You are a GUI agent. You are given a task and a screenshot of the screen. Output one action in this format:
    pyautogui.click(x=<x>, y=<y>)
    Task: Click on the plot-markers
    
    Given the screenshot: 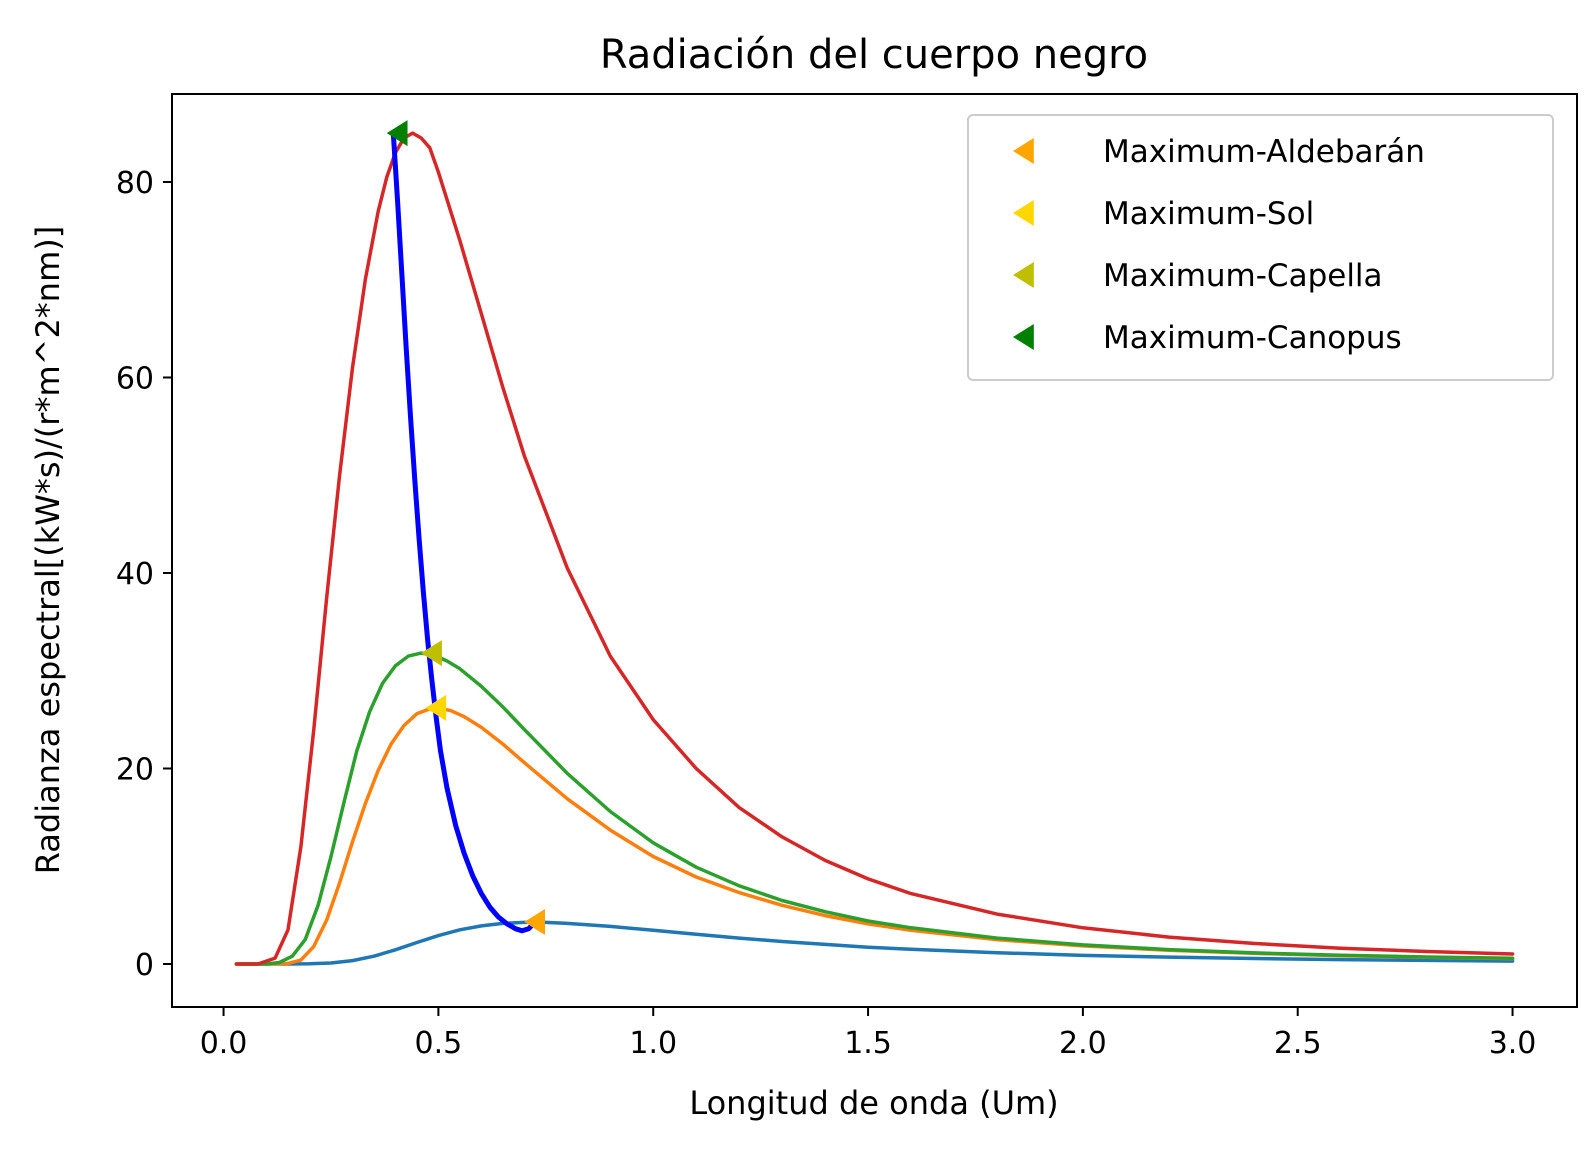 What is the action you would take?
    pyautogui.click(x=466, y=527)
    